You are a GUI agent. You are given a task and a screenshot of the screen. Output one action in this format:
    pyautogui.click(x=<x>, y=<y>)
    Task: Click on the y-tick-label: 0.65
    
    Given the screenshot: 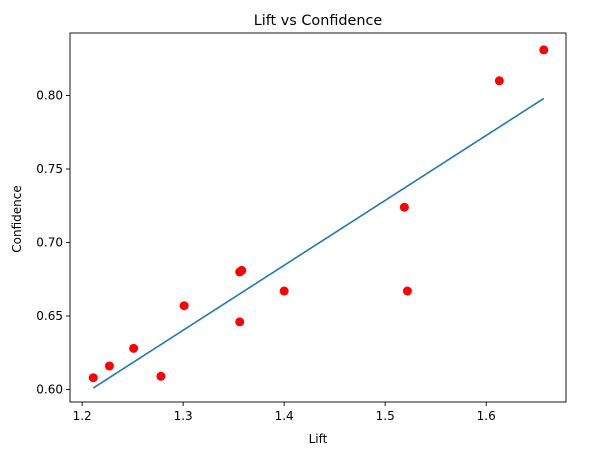 What is the action you would take?
    pyautogui.click(x=49, y=316)
    